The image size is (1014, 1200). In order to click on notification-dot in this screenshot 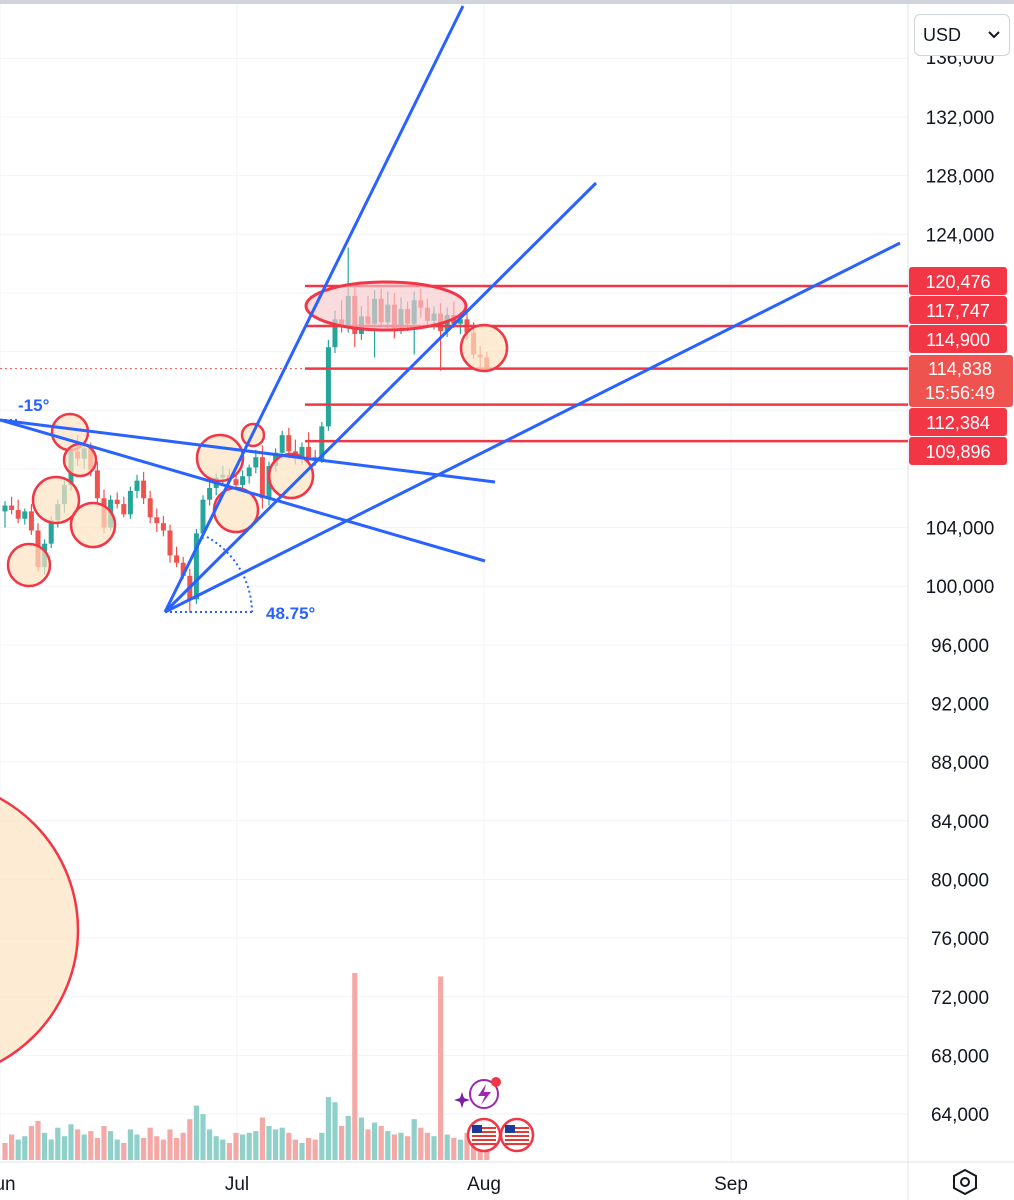, I will do `click(496, 1082)`.